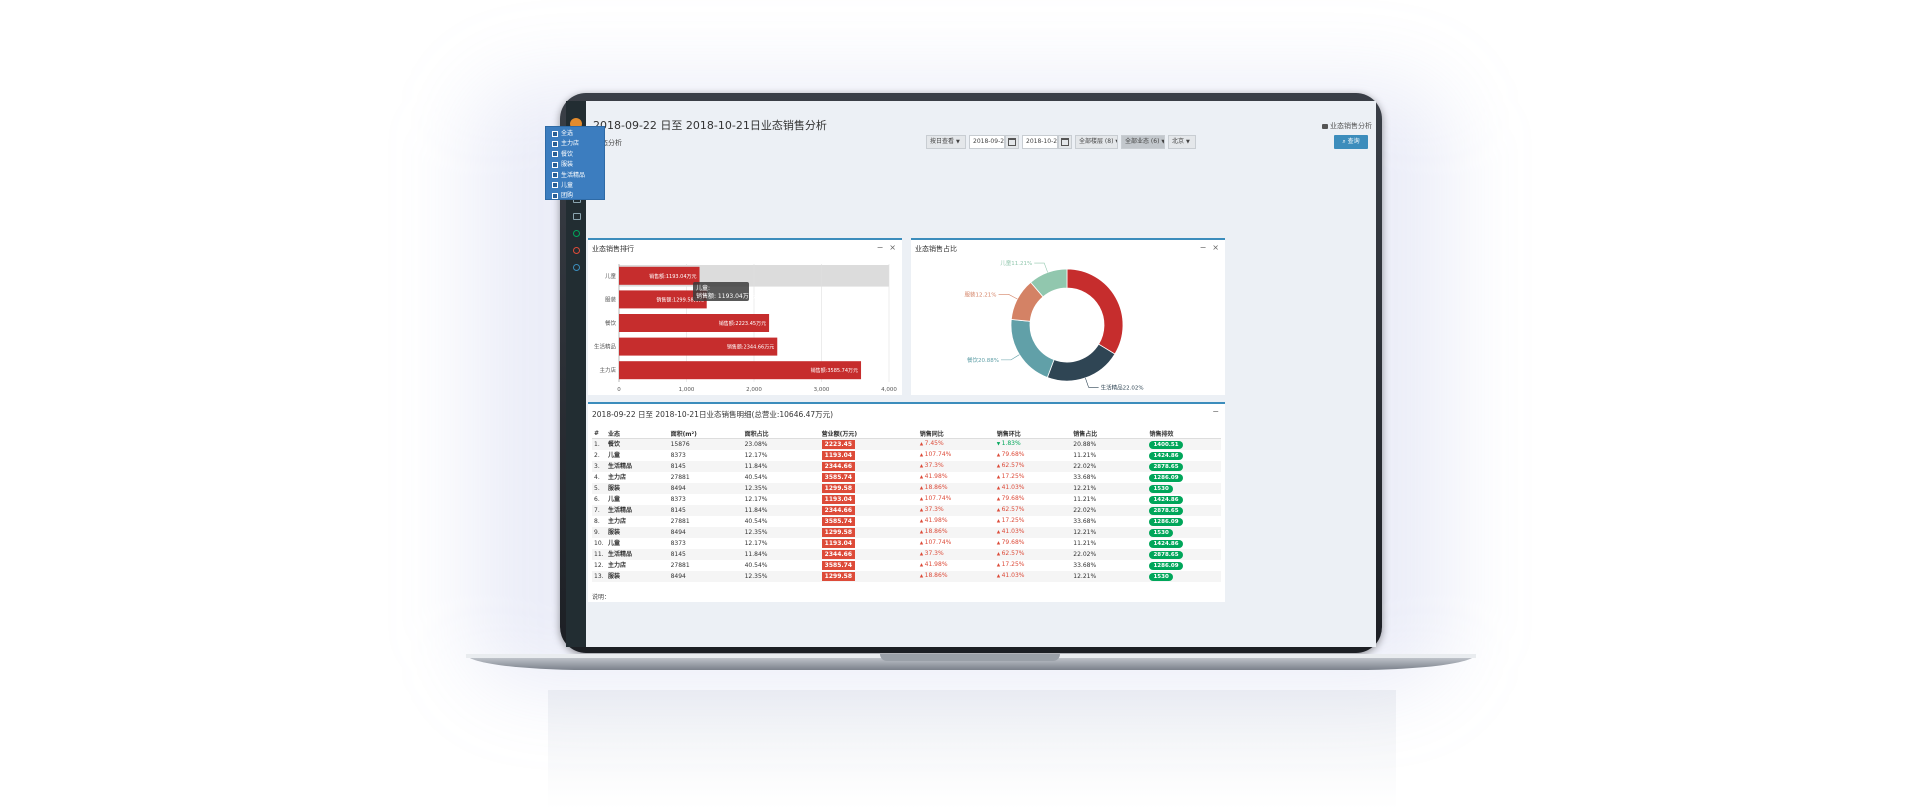  I want to click on start-calendar-button, so click(1012, 142).